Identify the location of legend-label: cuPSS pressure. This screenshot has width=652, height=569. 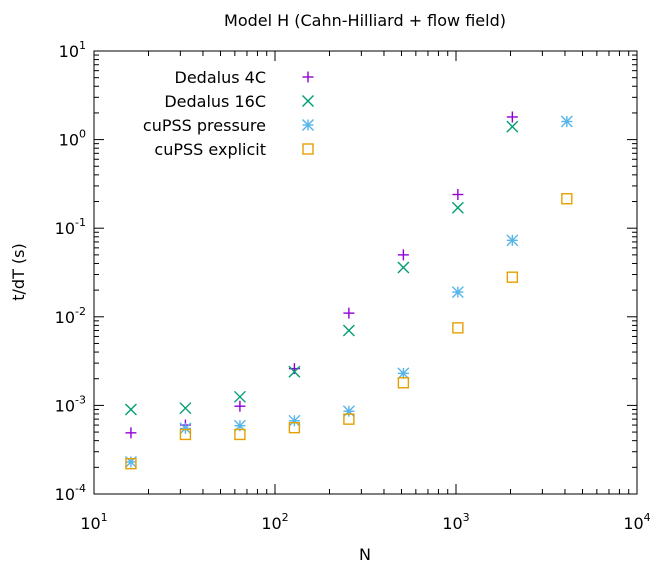
(204, 125).